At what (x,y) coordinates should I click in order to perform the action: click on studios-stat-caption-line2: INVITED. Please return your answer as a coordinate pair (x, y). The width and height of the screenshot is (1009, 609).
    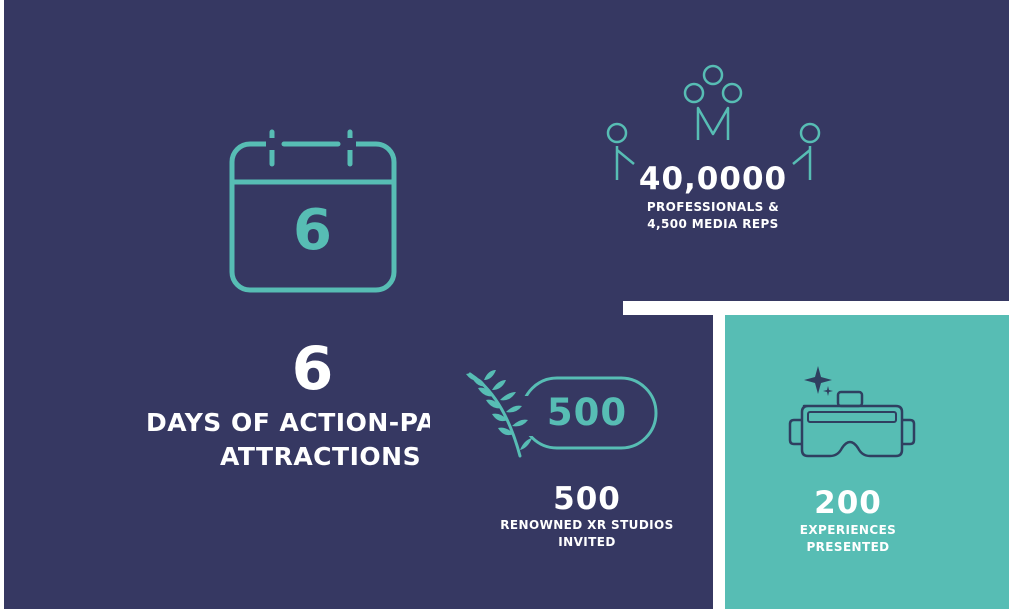
    Looking at the image, I should click on (587, 542).